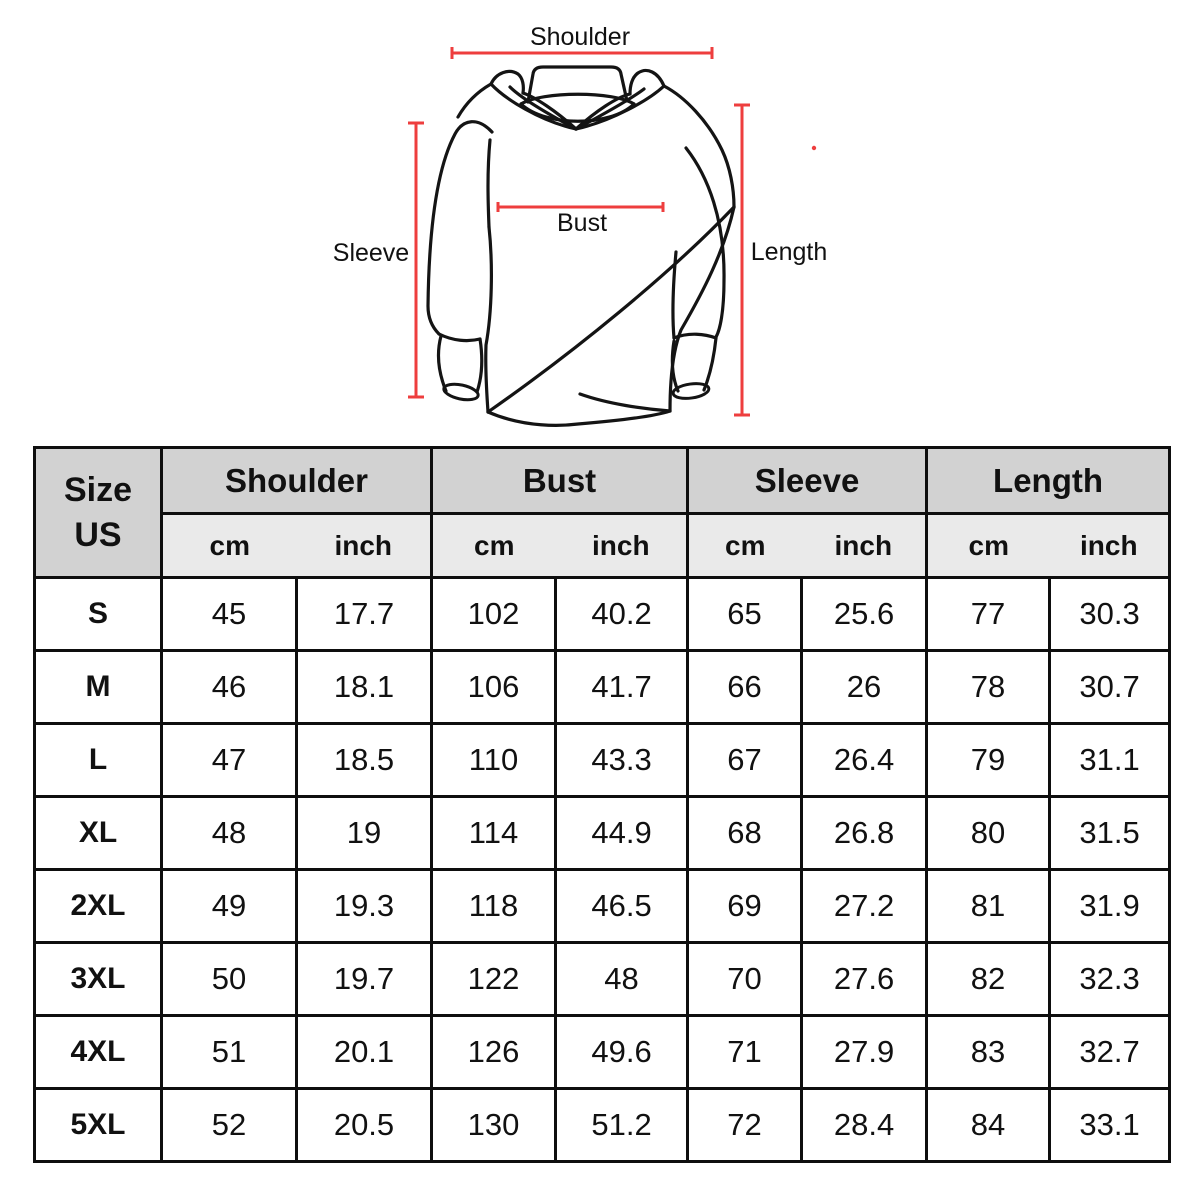 Image resolution: width=1200 pixels, height=1200 pixels. What do you see at coordinates (296, 480) in the screenshot?
I see `shoulder-column-header: Shoulder` at bounding box center [296, 480].